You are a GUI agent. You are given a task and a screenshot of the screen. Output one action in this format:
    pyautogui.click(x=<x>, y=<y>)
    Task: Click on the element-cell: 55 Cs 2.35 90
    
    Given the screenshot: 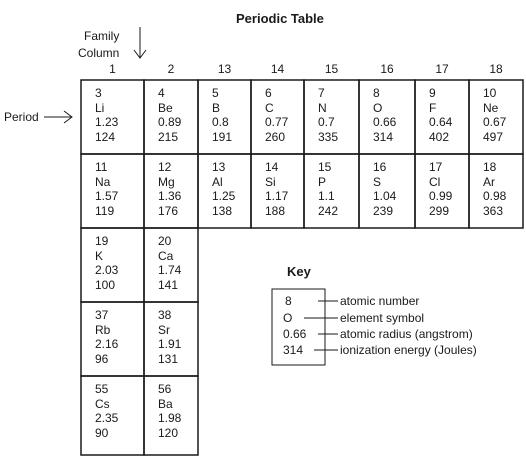 What is the action you would take?
    pyautogui.click(x=106, y=411)
    